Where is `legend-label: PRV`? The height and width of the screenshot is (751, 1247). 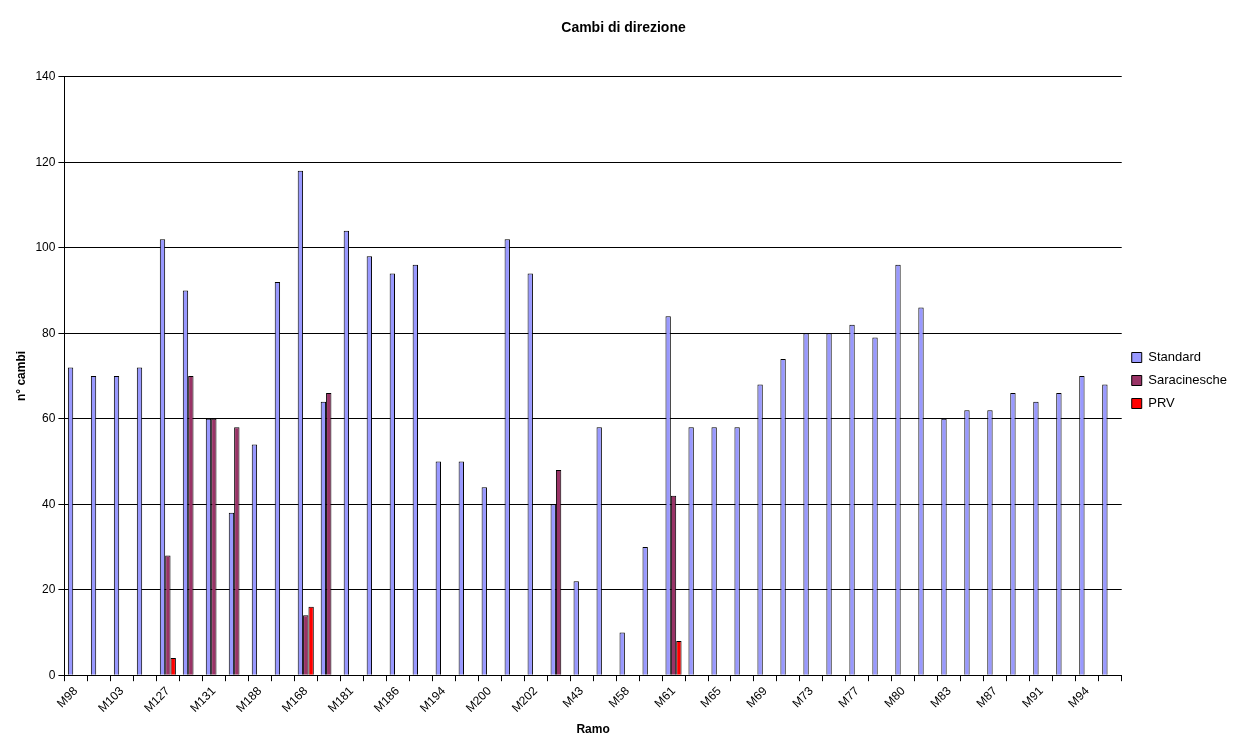
legend-label: PRV is located at coordinates (1162, 403).